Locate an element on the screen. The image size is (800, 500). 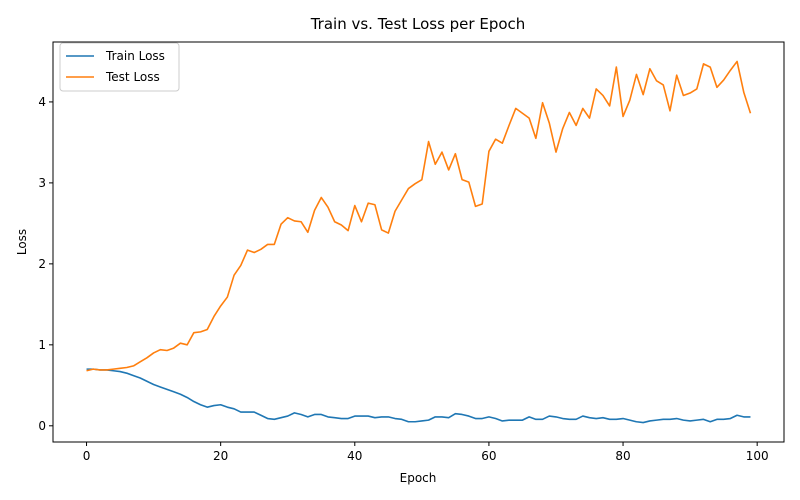
x-axis-label: Epoch is located at coordinates (418, 478).